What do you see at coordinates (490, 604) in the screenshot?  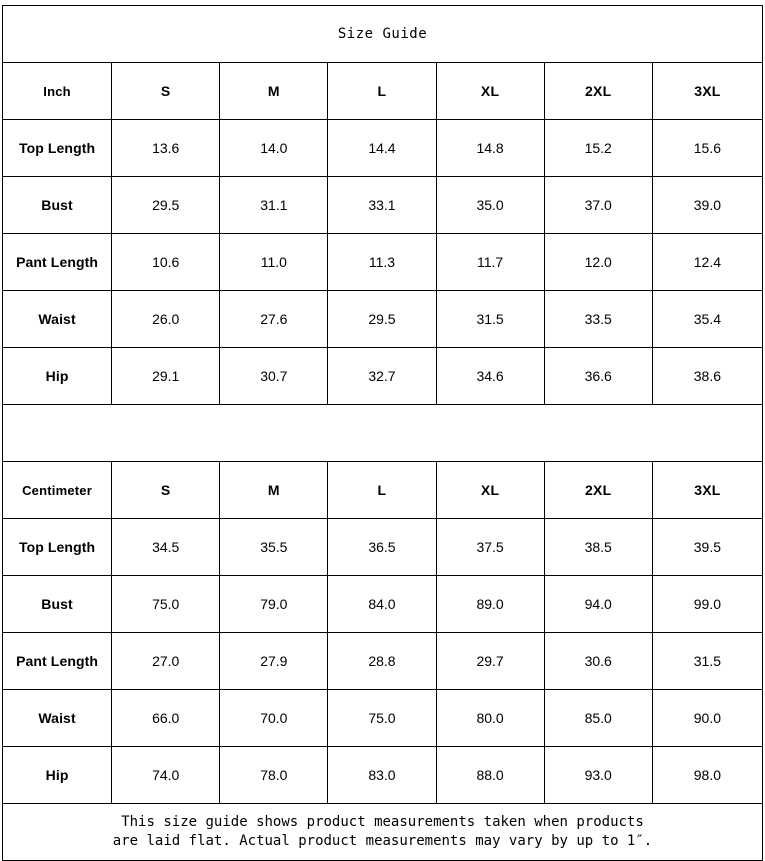 I see `centimeter-bust-xl: 89.0` at bounding box center [490, 604].